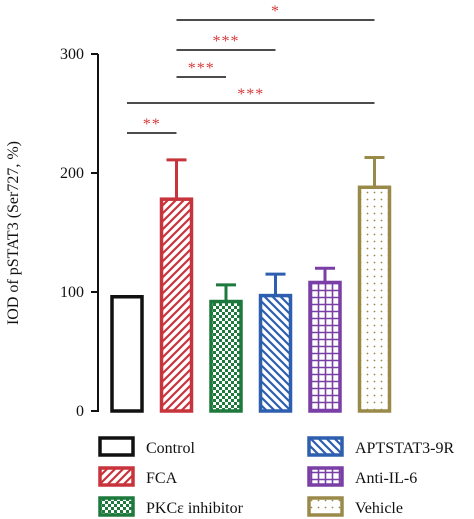 The width and height of the screenshot is (474, 519). Describe the element at coordinates (152, 124) in the screenshot. I see `significance-label: **` at that location.